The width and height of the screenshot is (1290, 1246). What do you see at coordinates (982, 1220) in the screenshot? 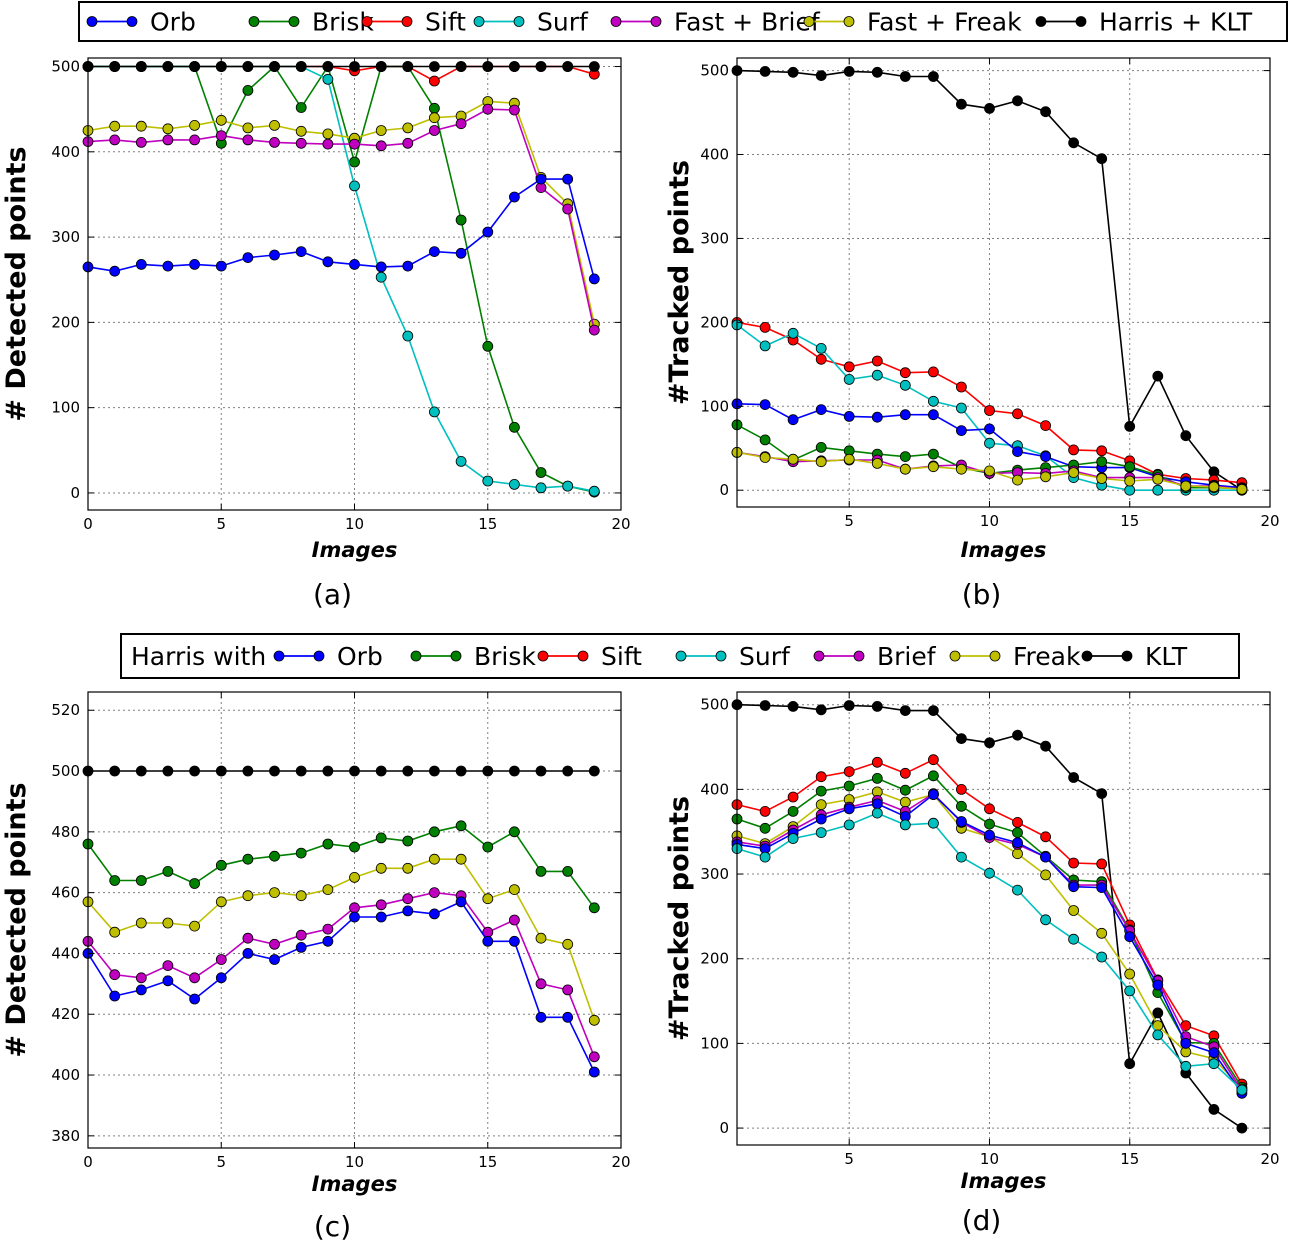
I see `panel-caption: (d)` at bounding box center [982, 1220].